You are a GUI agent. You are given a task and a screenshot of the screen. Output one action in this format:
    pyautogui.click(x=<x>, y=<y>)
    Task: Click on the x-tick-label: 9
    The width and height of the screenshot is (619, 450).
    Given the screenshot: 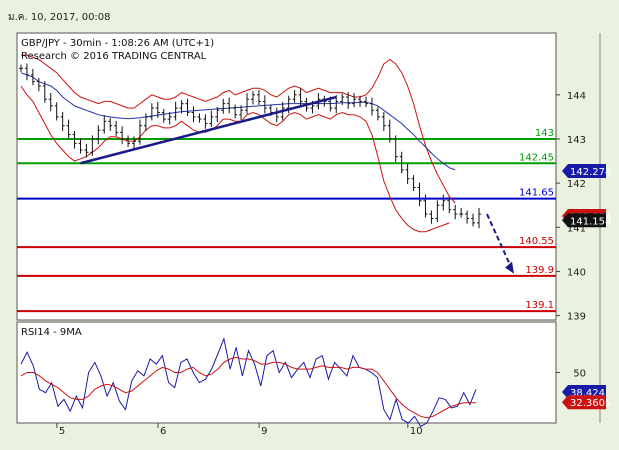 What is the action you would take?
    pyautogui.click(x=264, y=431)
    